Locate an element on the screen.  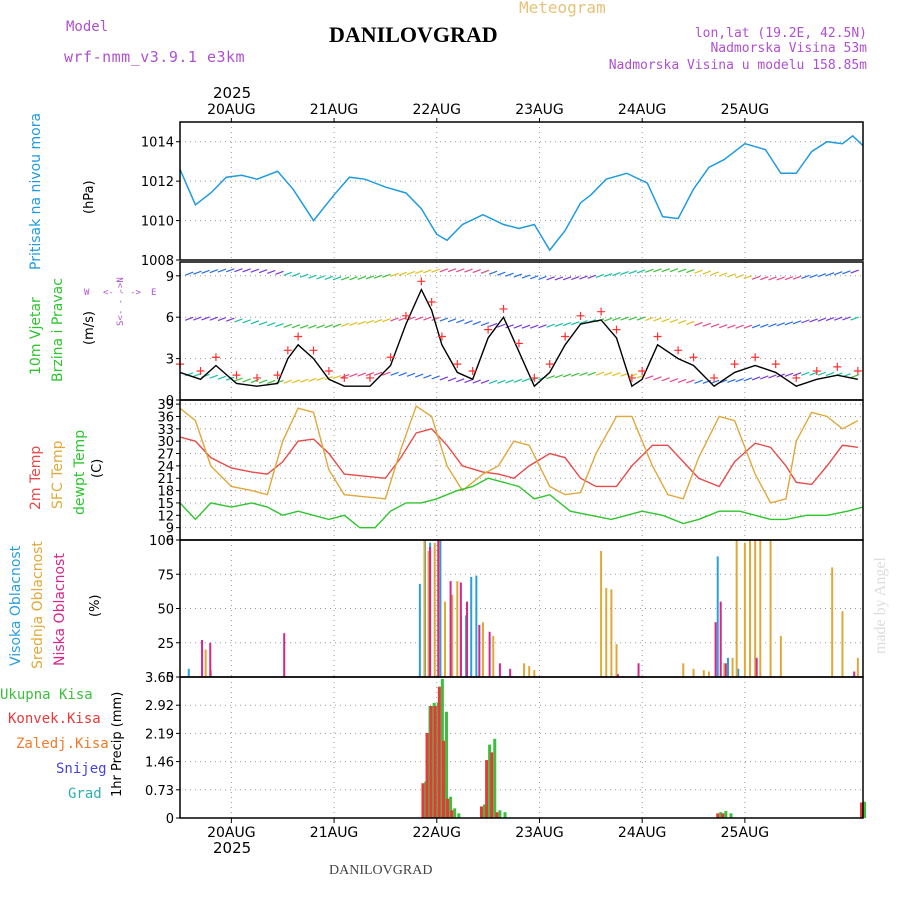
y-tick-label: 50 is located at coordinates (165, 610).